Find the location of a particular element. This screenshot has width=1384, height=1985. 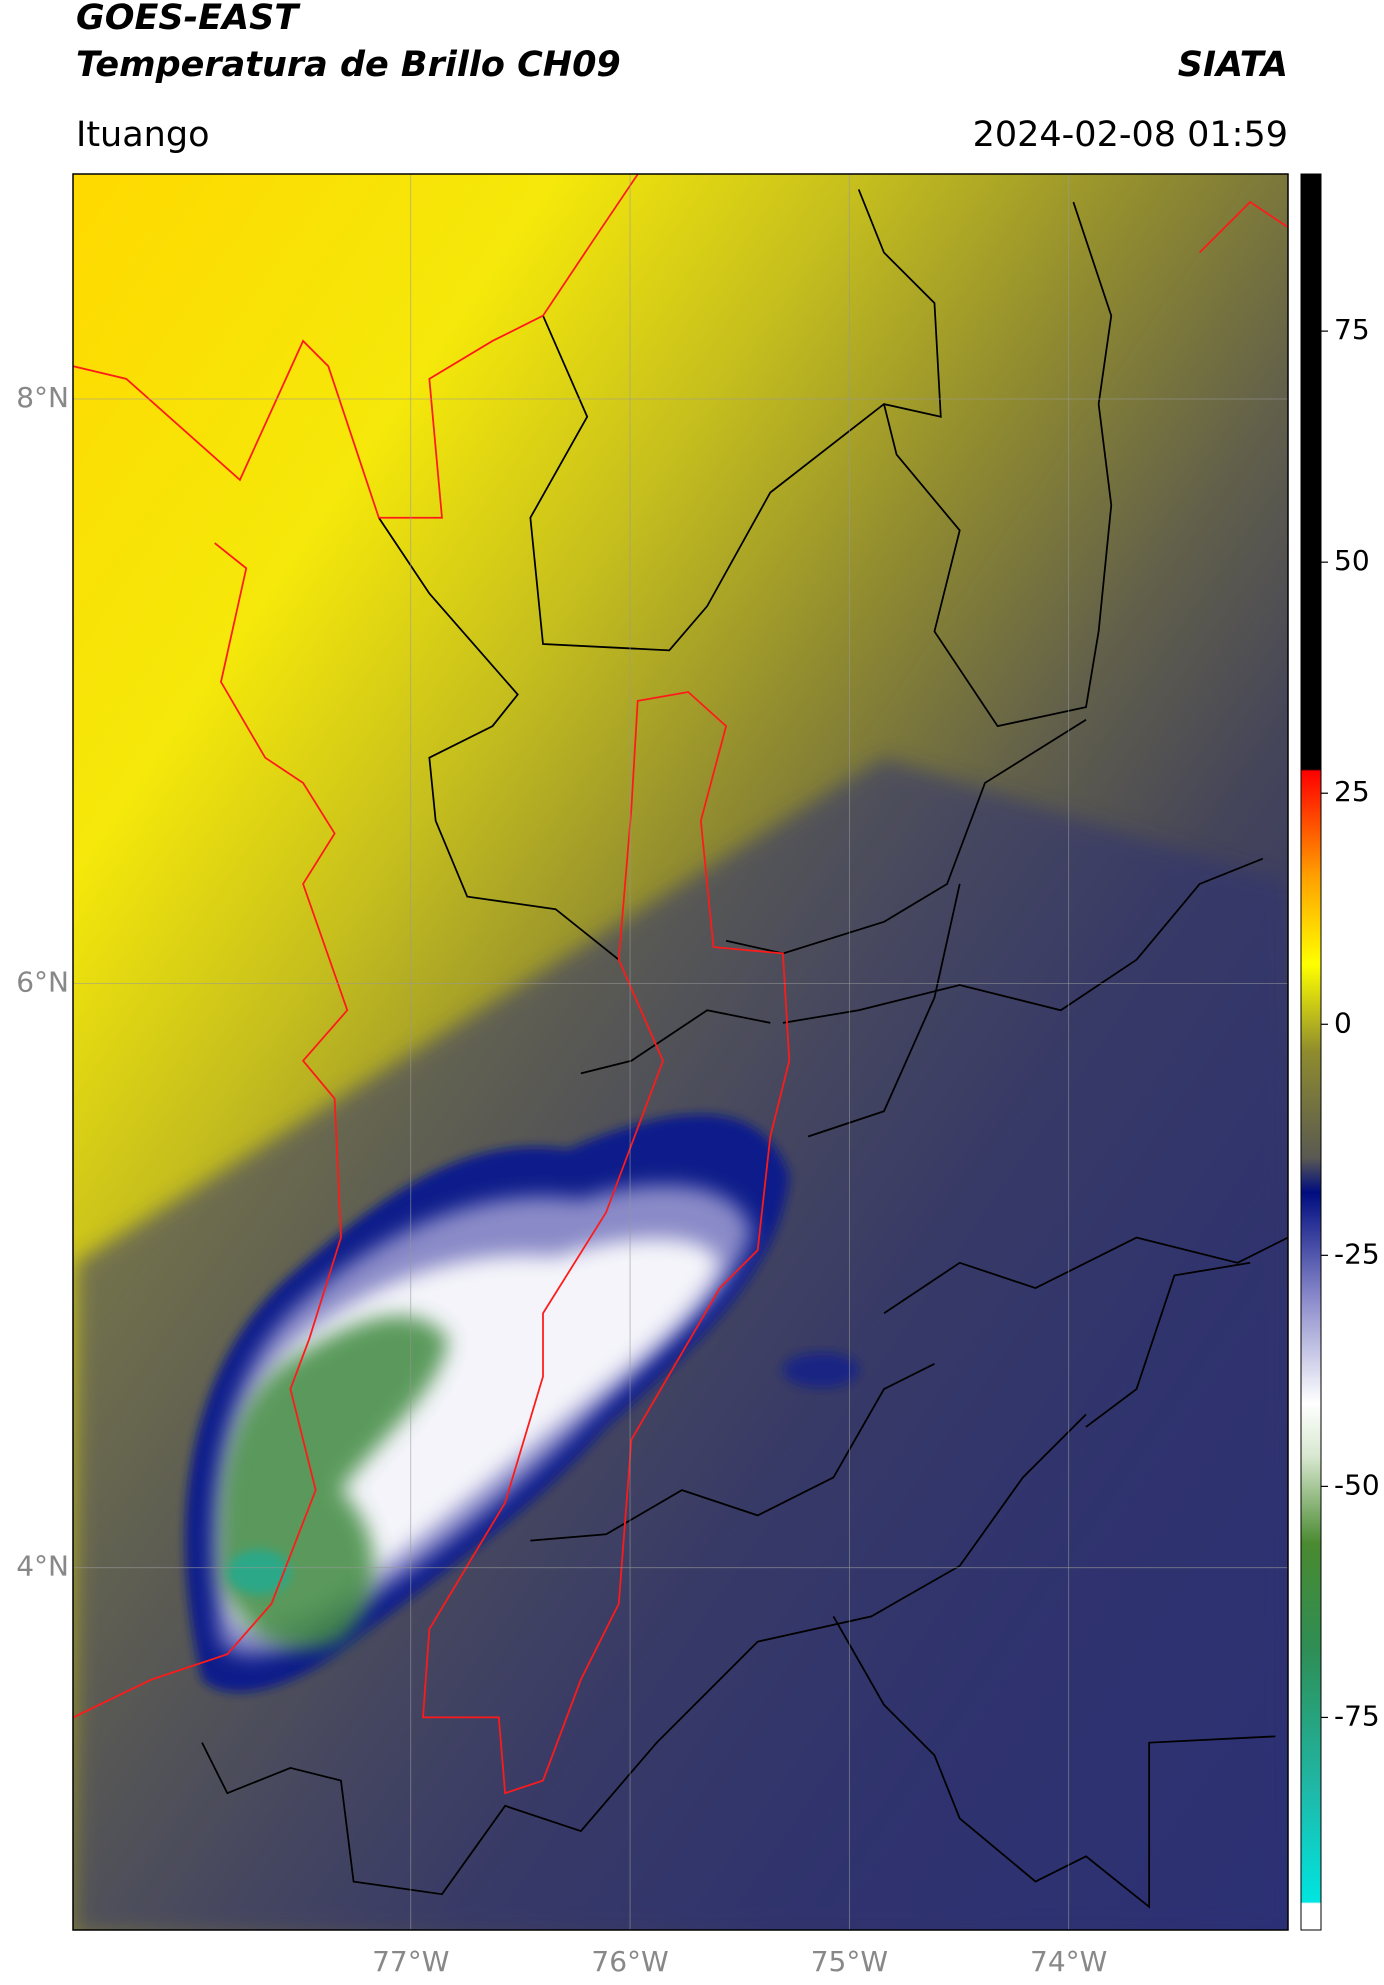

colorbar-tick-label: 75 is located at coordinates (1352, 329).